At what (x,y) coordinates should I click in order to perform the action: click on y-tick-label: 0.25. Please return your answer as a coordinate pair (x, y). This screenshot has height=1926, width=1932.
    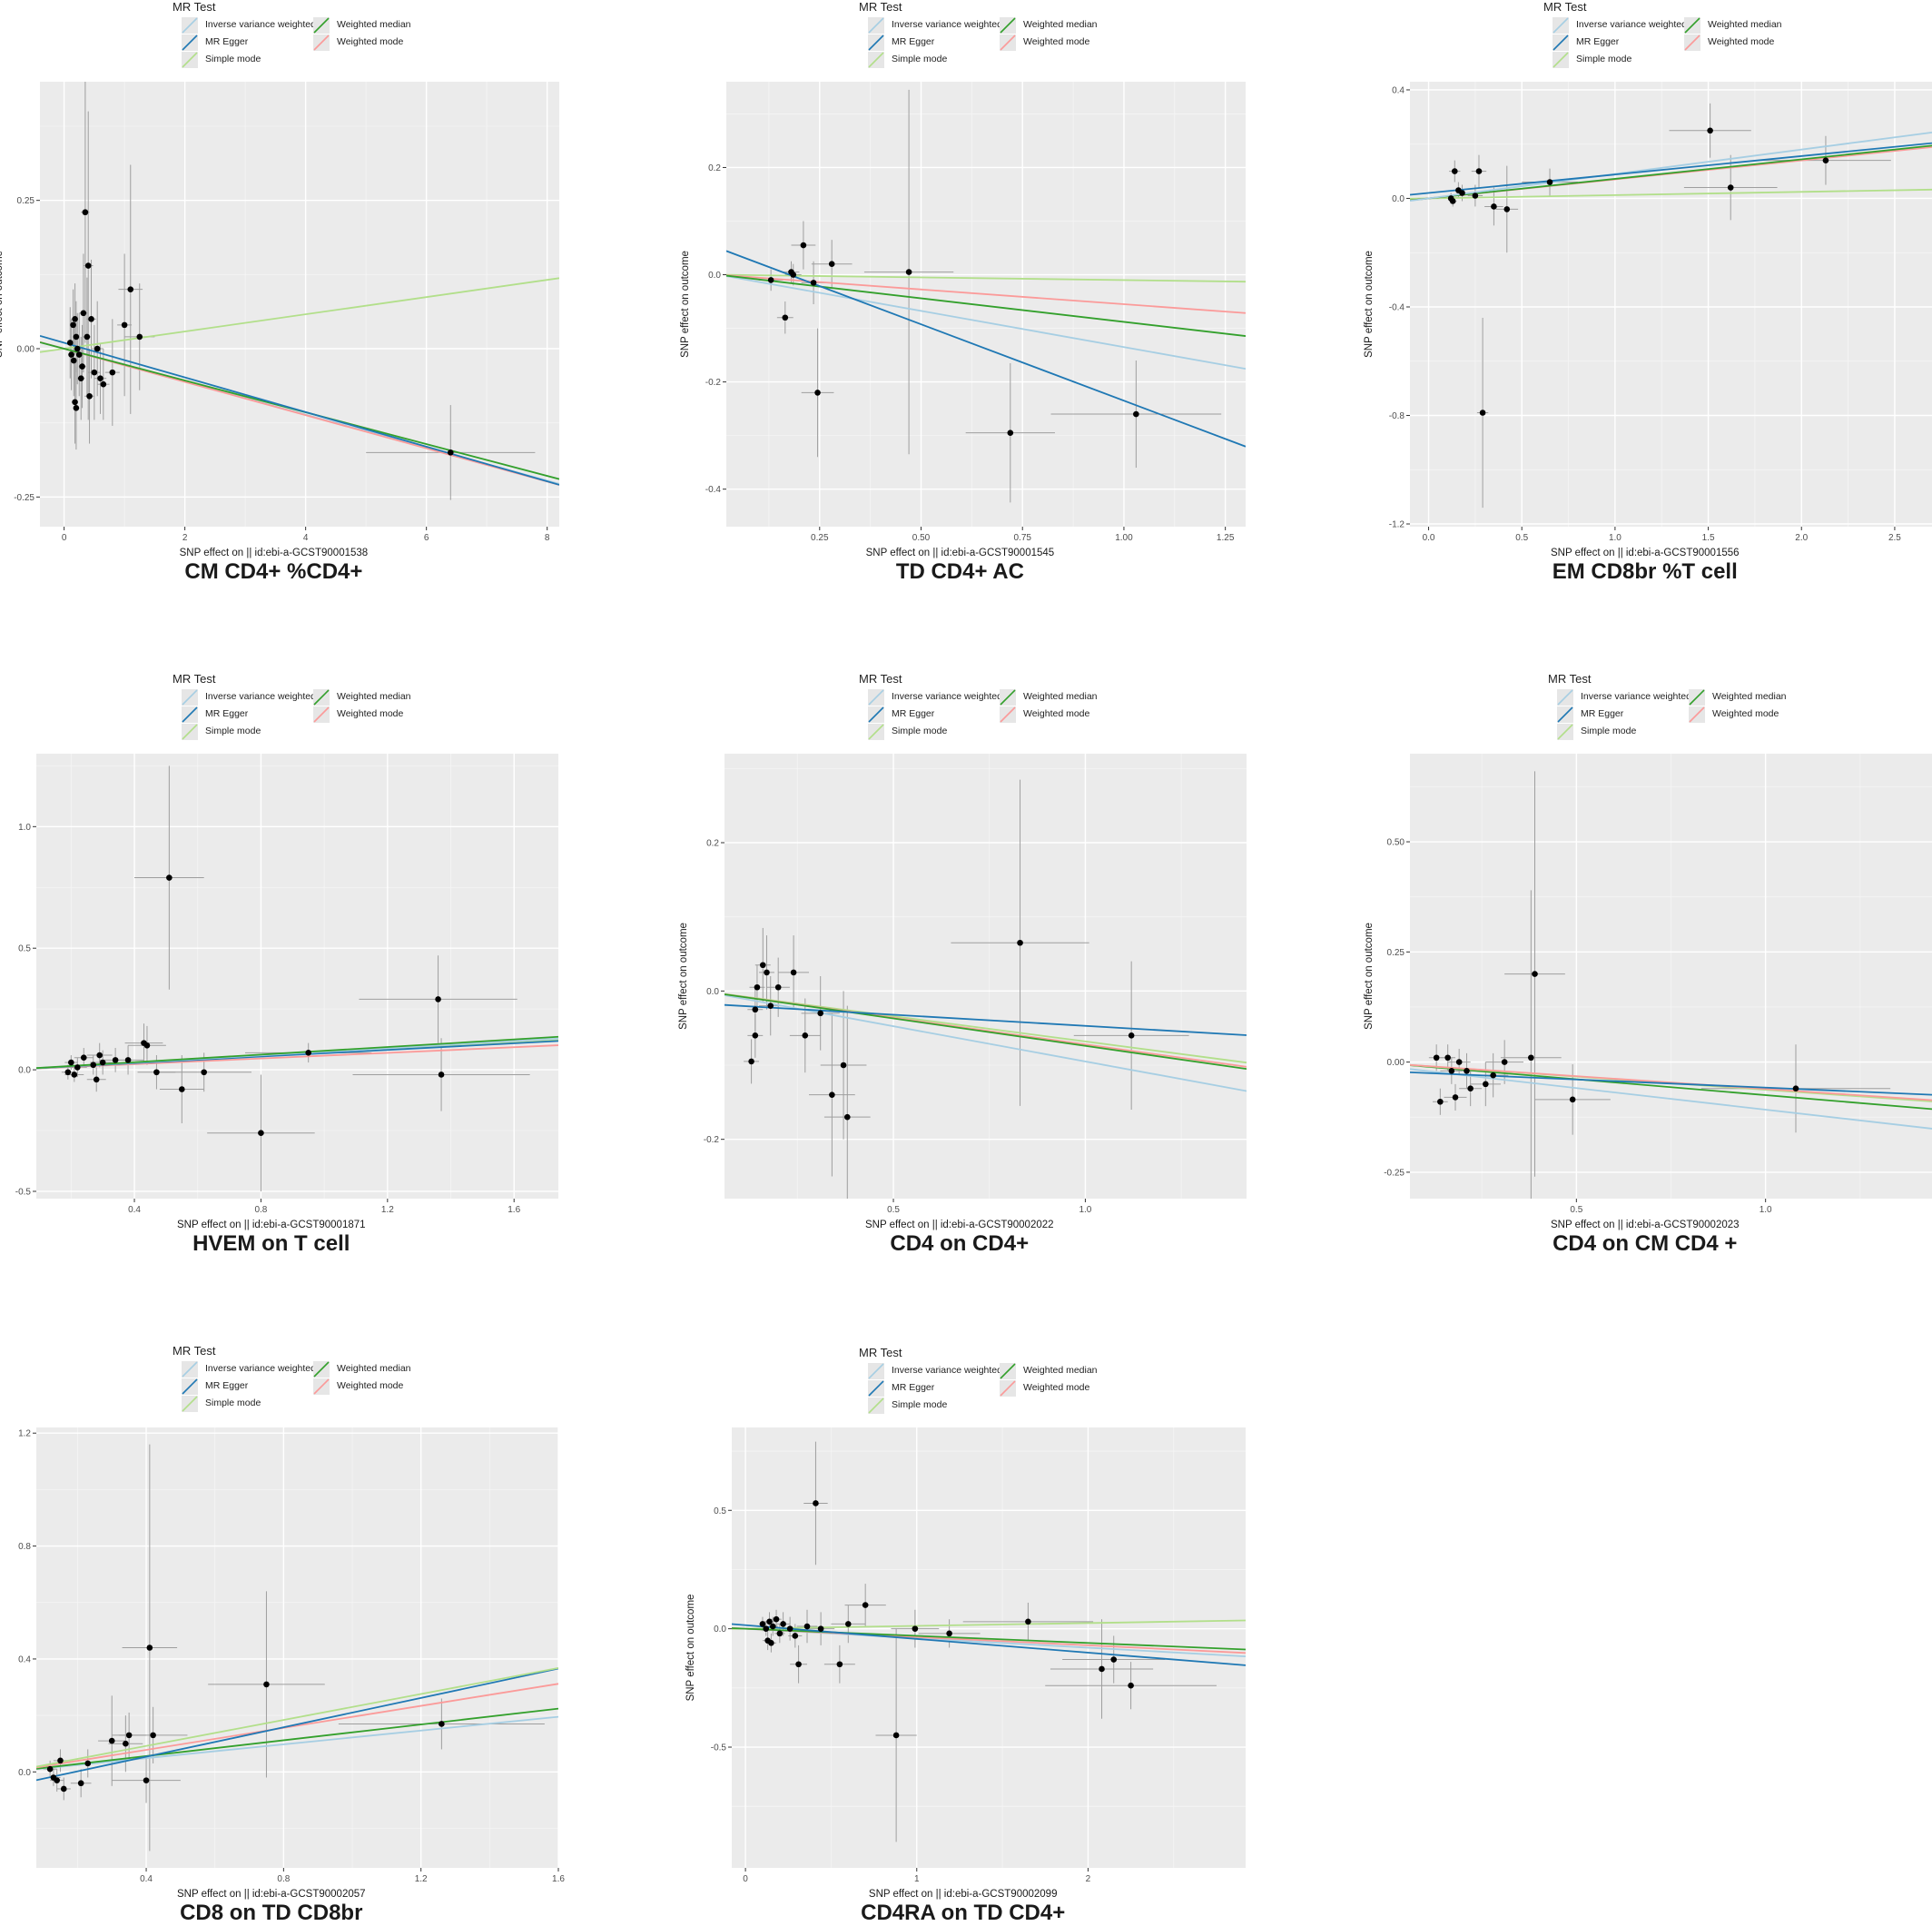
    Looking at the image, I should click on (1396, 953).